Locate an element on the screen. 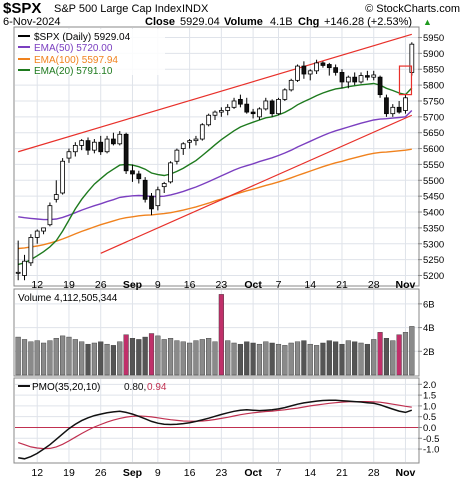  chg-up-arrow-icon: ▲ is located at coordinates (427, 22).